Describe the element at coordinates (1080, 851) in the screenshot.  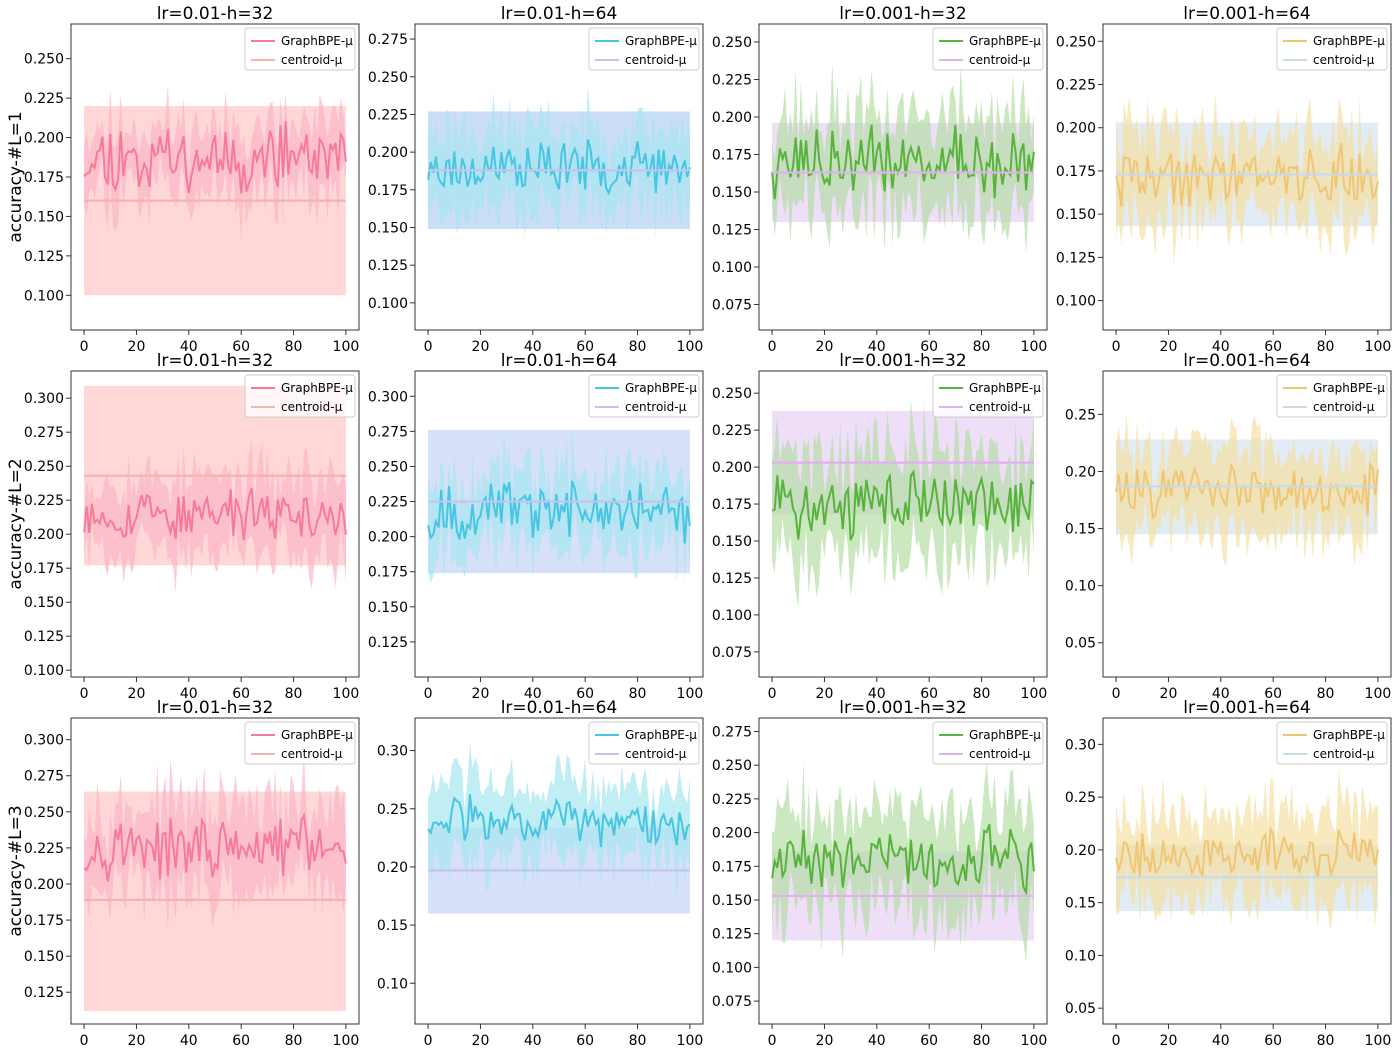
I see `y-tick-label: 0.20` at that location.